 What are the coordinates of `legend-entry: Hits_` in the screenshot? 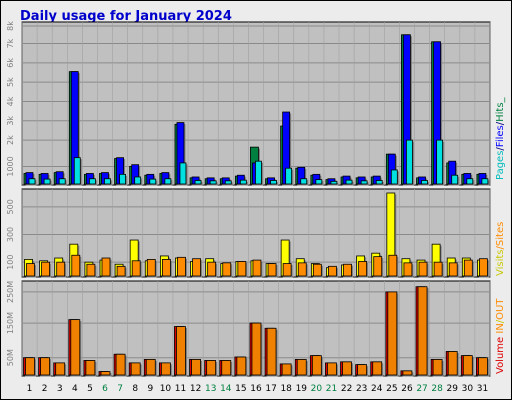 It's located at (500, 108).